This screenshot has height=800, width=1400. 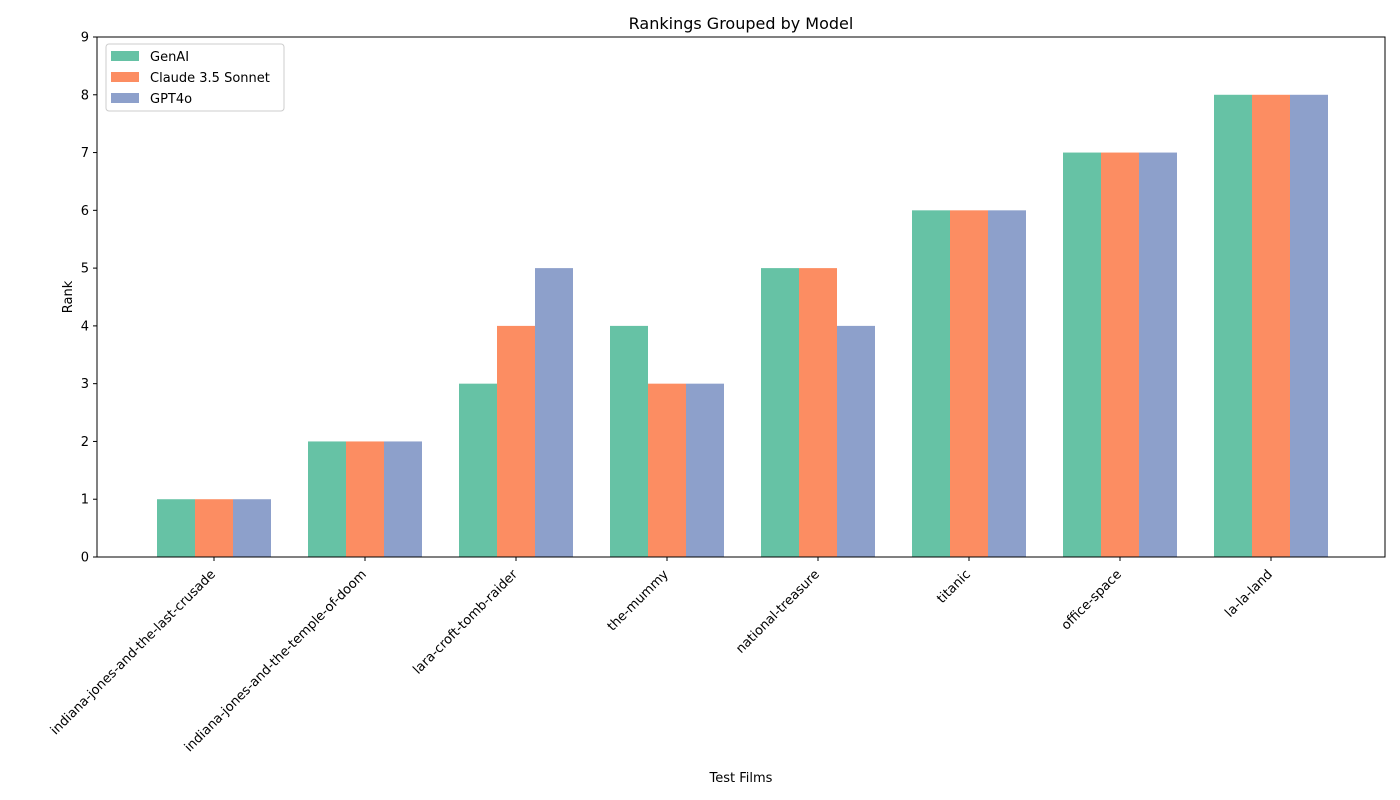 I want to click on legend-label-claude-3-5-sonnet: Claude 3.5 Sonnet, so click(x=210, y=78).